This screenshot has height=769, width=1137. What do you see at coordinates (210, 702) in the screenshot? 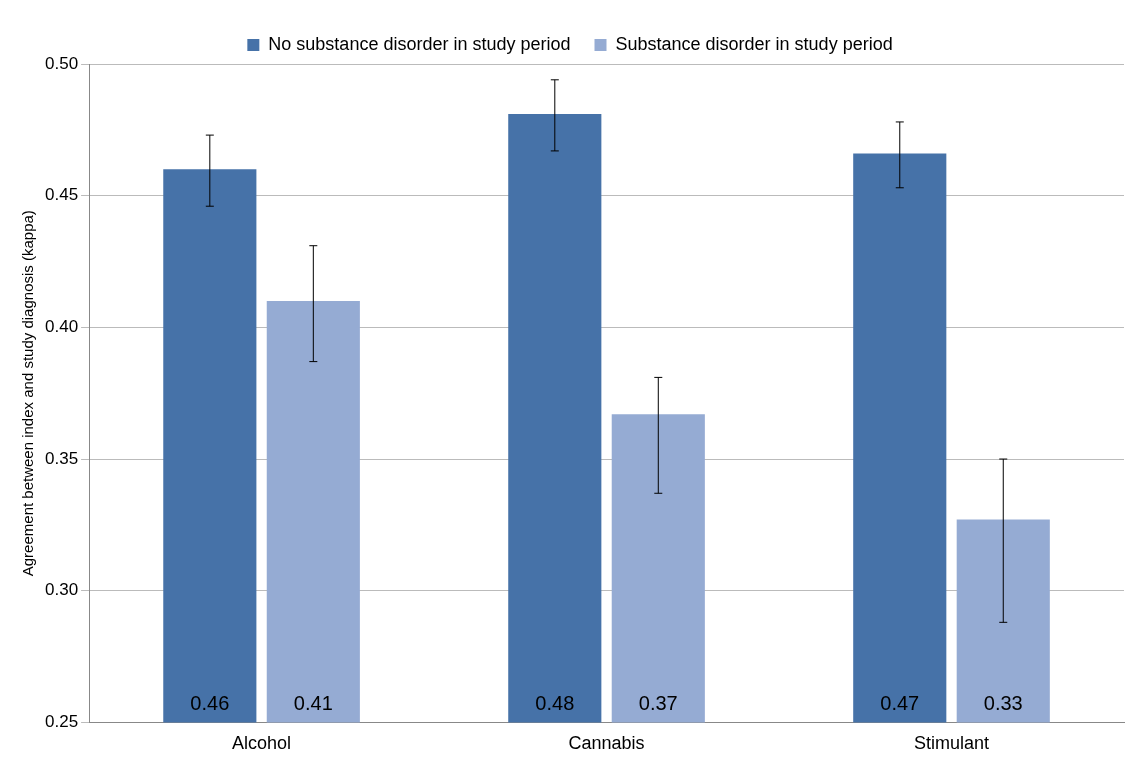
I see `data-label: 0.46` at bounding box center [210, 702].